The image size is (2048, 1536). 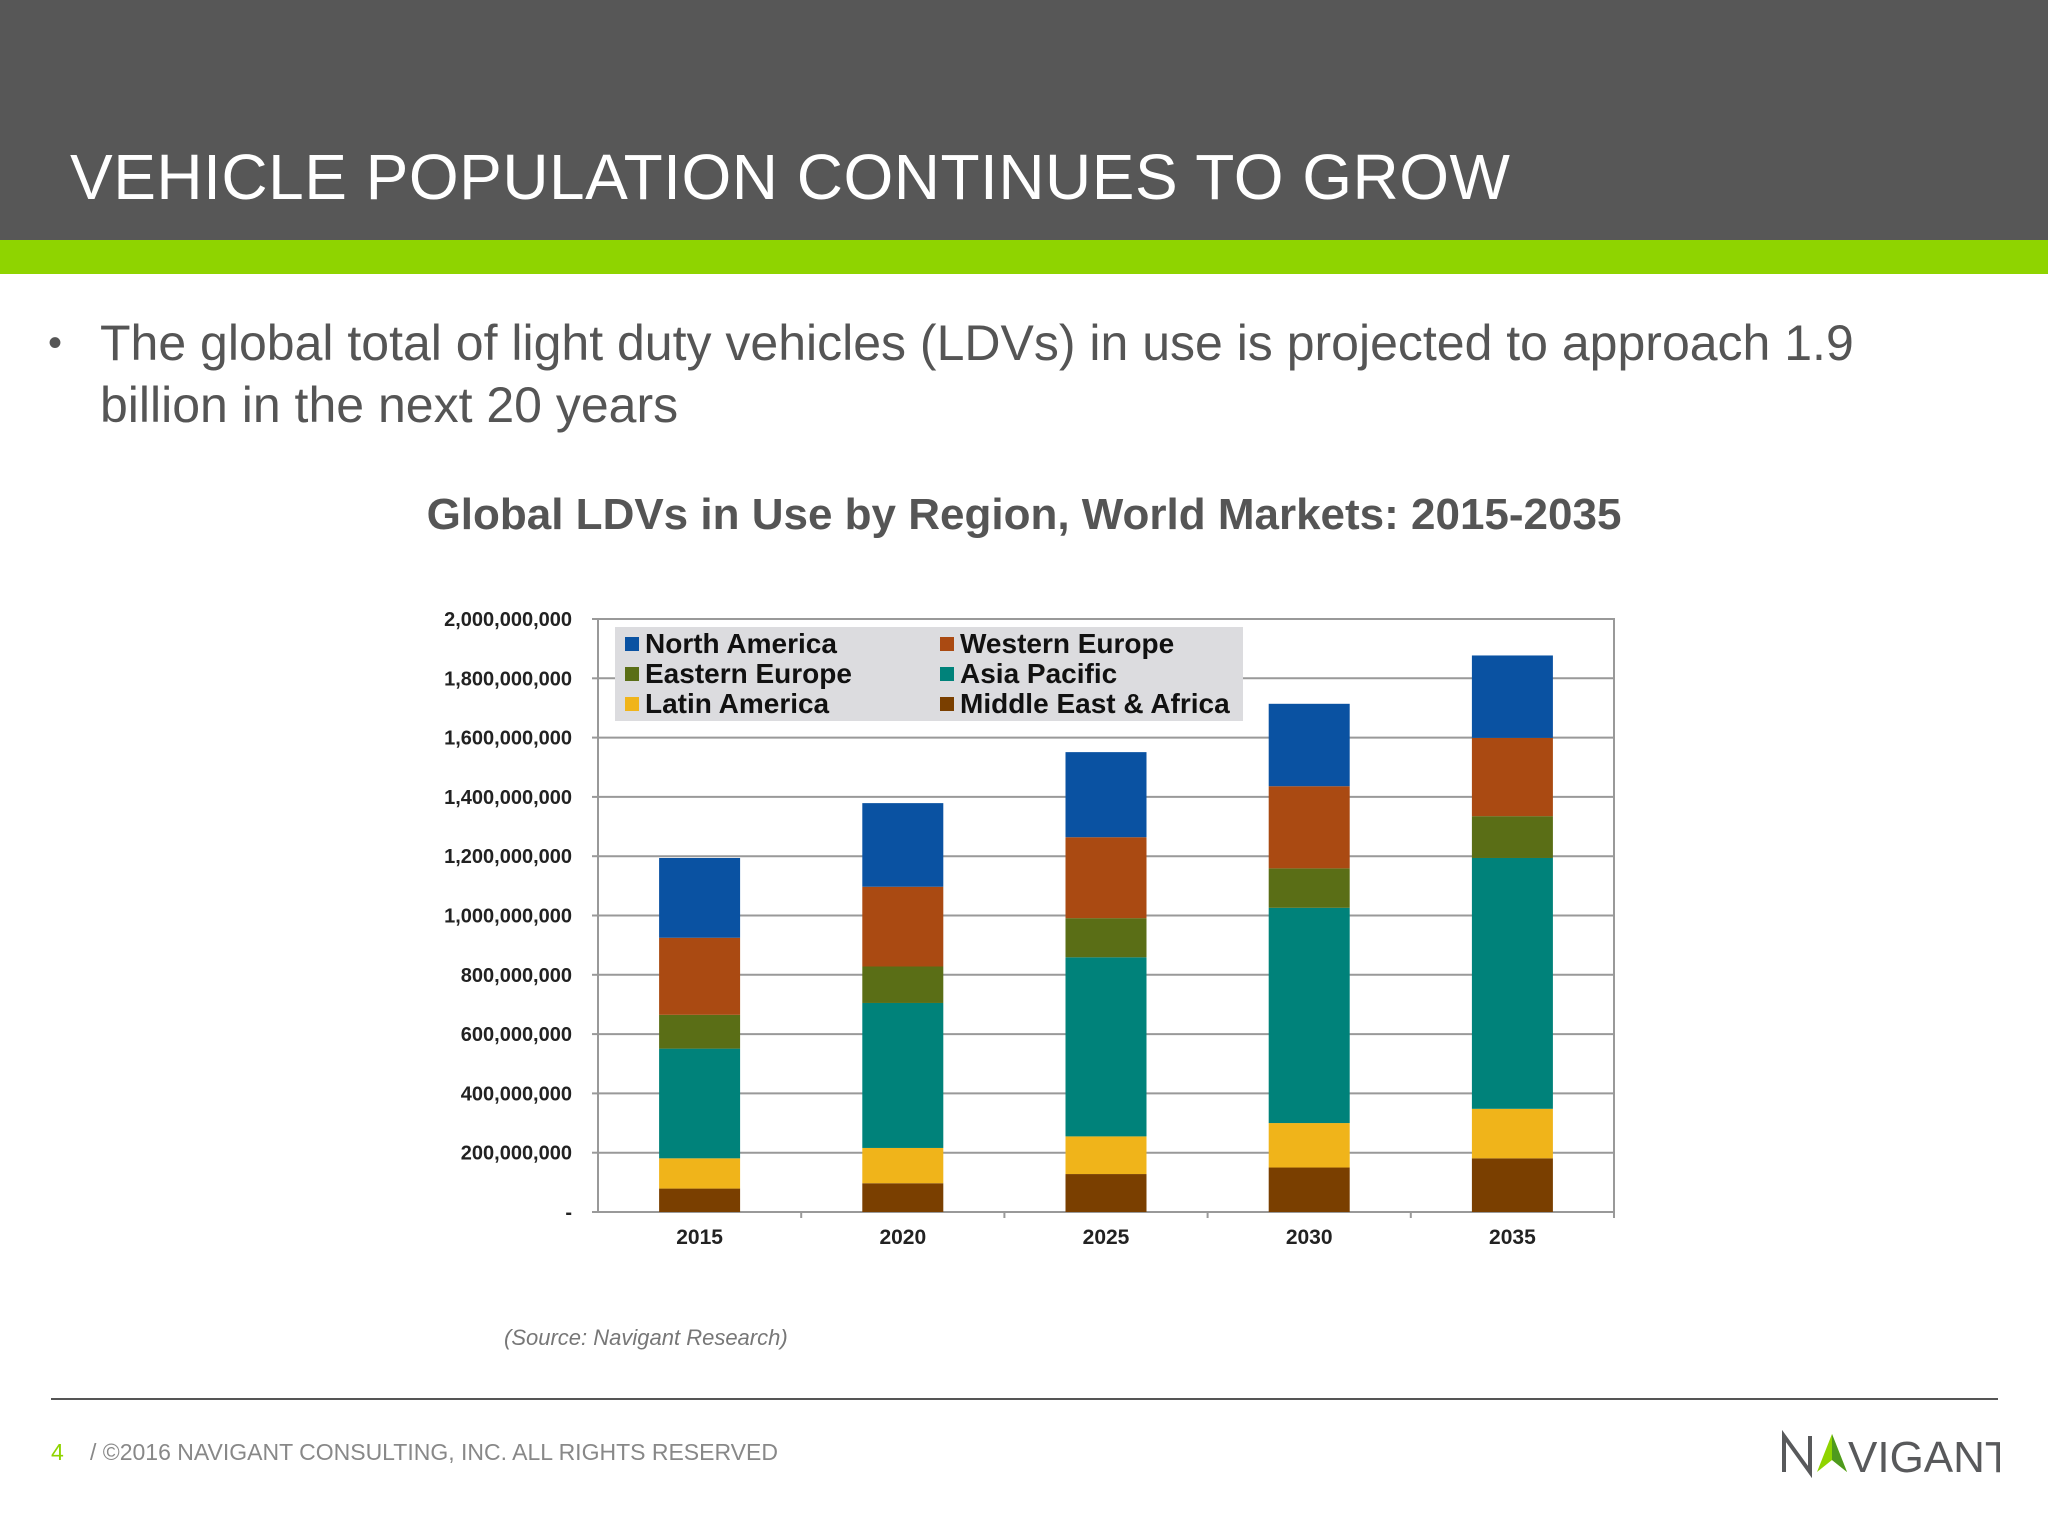 I want to click on y-tick-label: 200,000,000, so click(x=516, y=1154).